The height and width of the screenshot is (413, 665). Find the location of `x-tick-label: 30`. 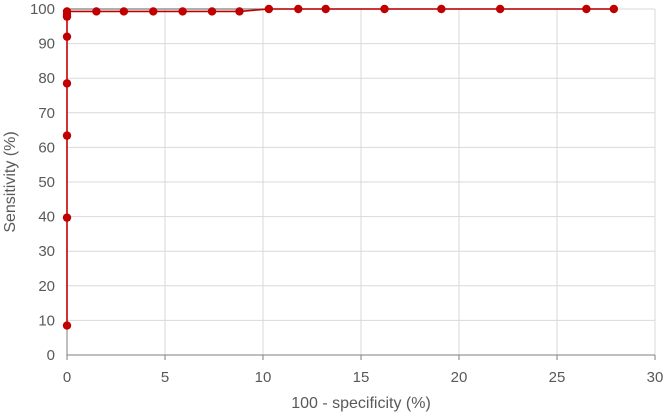

x-tick-label: 30 is located at coordinates (655, 377).